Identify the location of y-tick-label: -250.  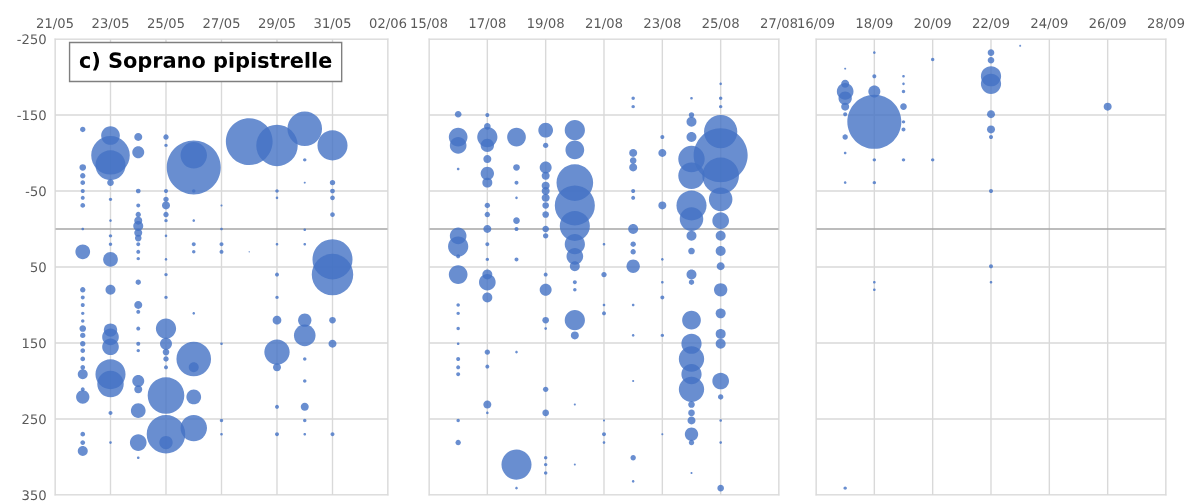
(31, 39).